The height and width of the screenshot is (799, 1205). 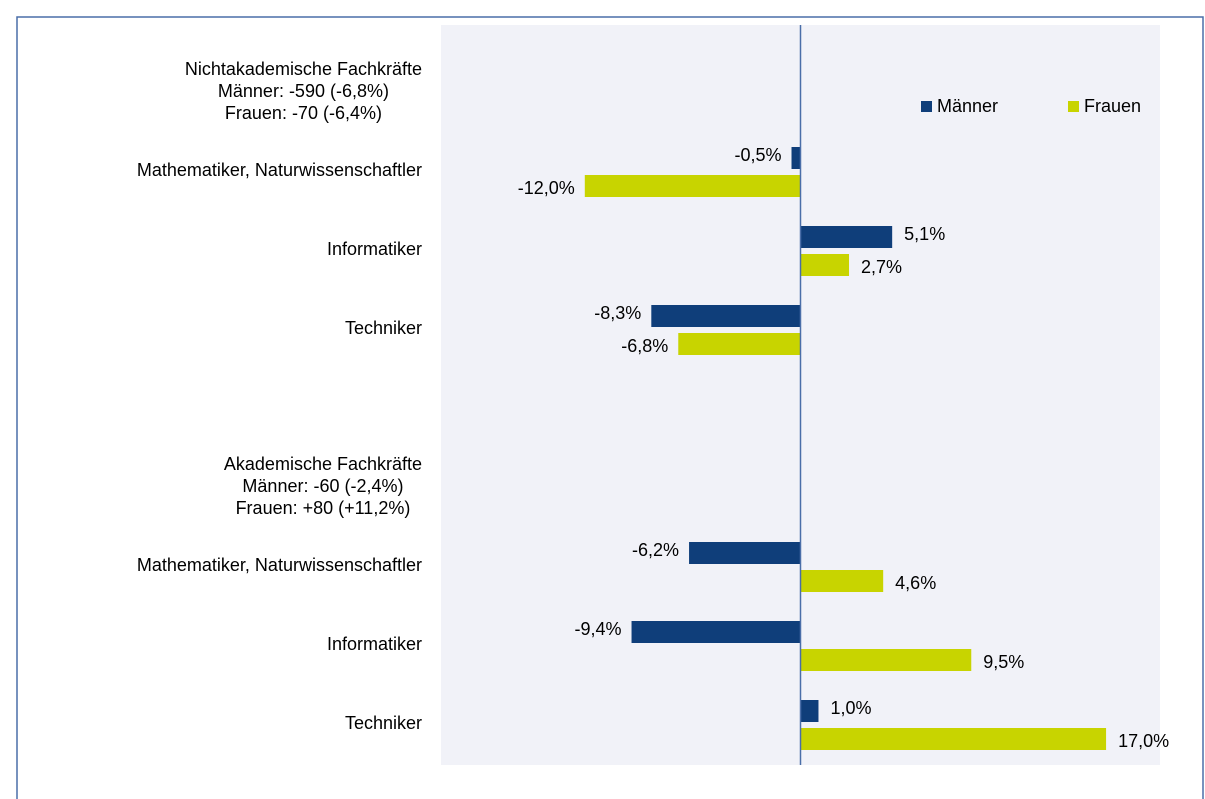 I want to click on data-label: -0,5%, so click(x=757, y=155).